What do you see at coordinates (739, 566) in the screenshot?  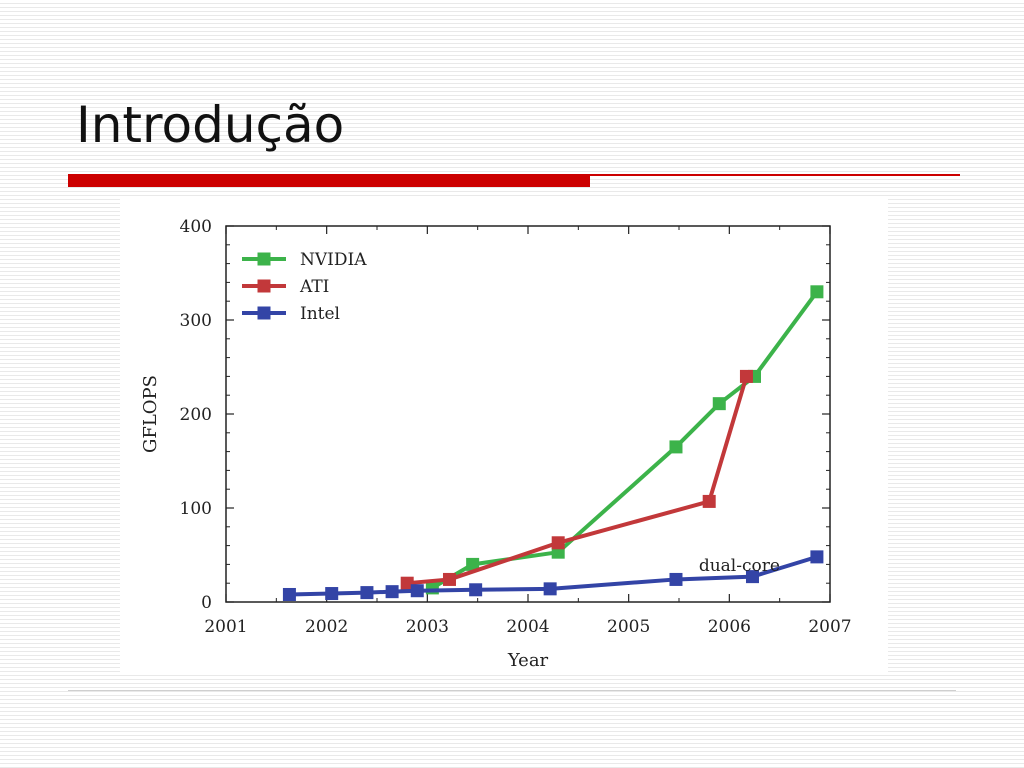 I see `annotation-label: dual-core` at bounding box center [739, 566].